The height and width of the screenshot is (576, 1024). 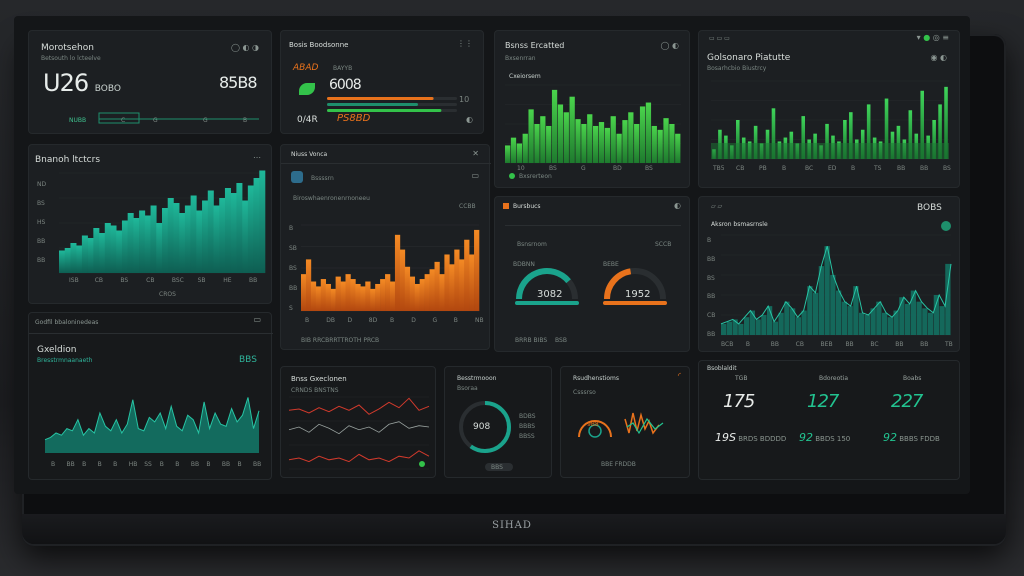 What do you see at coordinates (330, 320) in the screenshot?
I see `orange-tick: DB` at bounding box center [330, 320].